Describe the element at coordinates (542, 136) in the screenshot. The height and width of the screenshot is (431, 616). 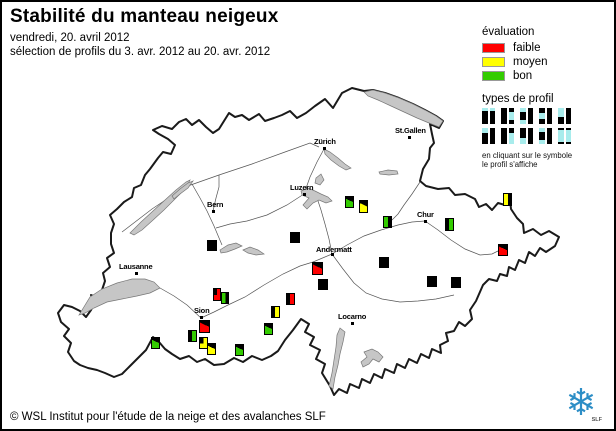
I see `profile-type-9-left-bar` at that location.